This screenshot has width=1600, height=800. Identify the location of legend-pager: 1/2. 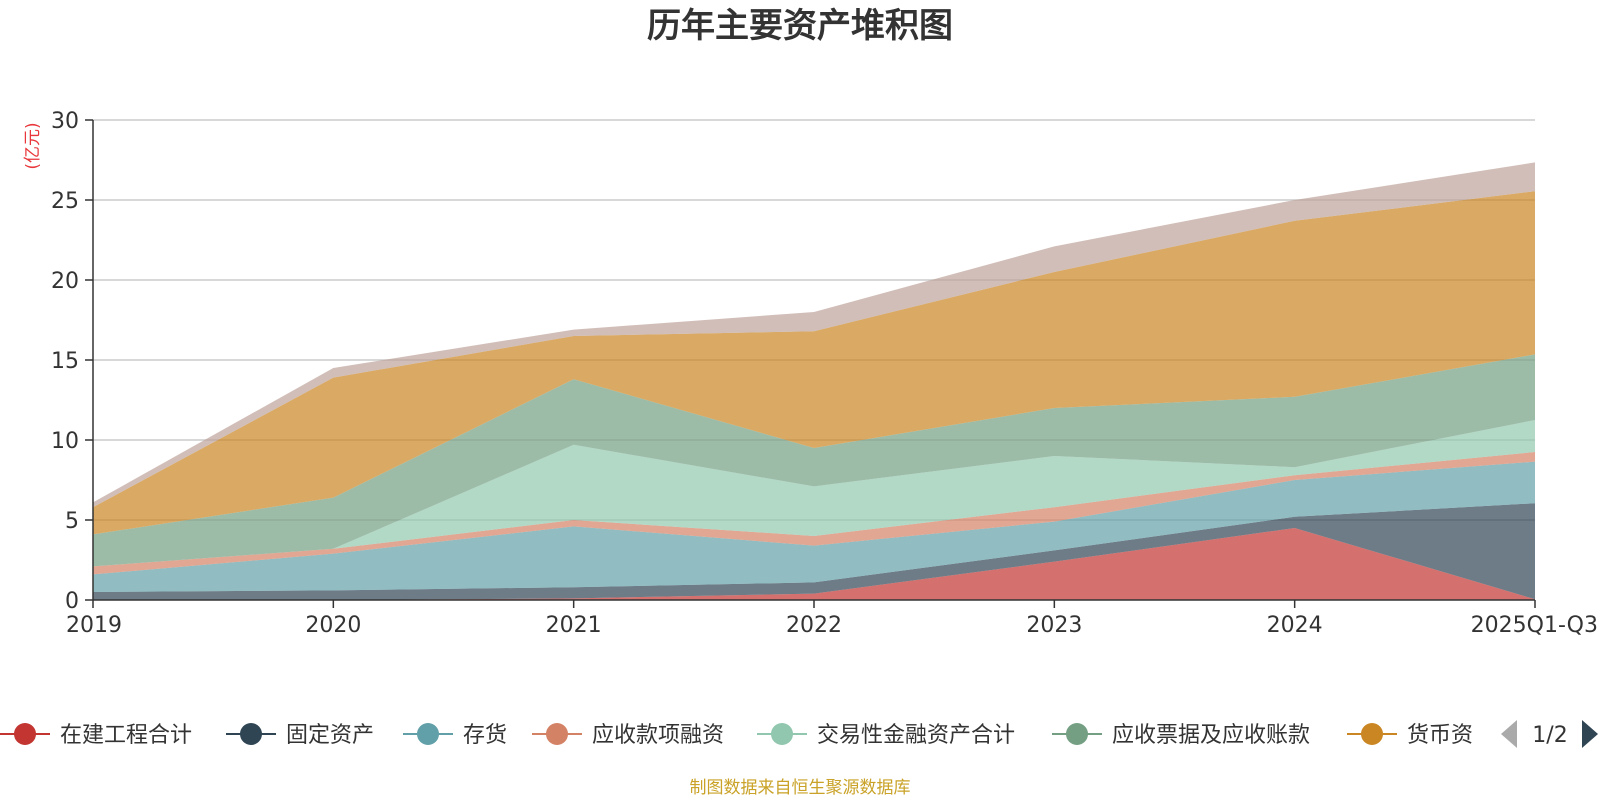
(1549, 734).